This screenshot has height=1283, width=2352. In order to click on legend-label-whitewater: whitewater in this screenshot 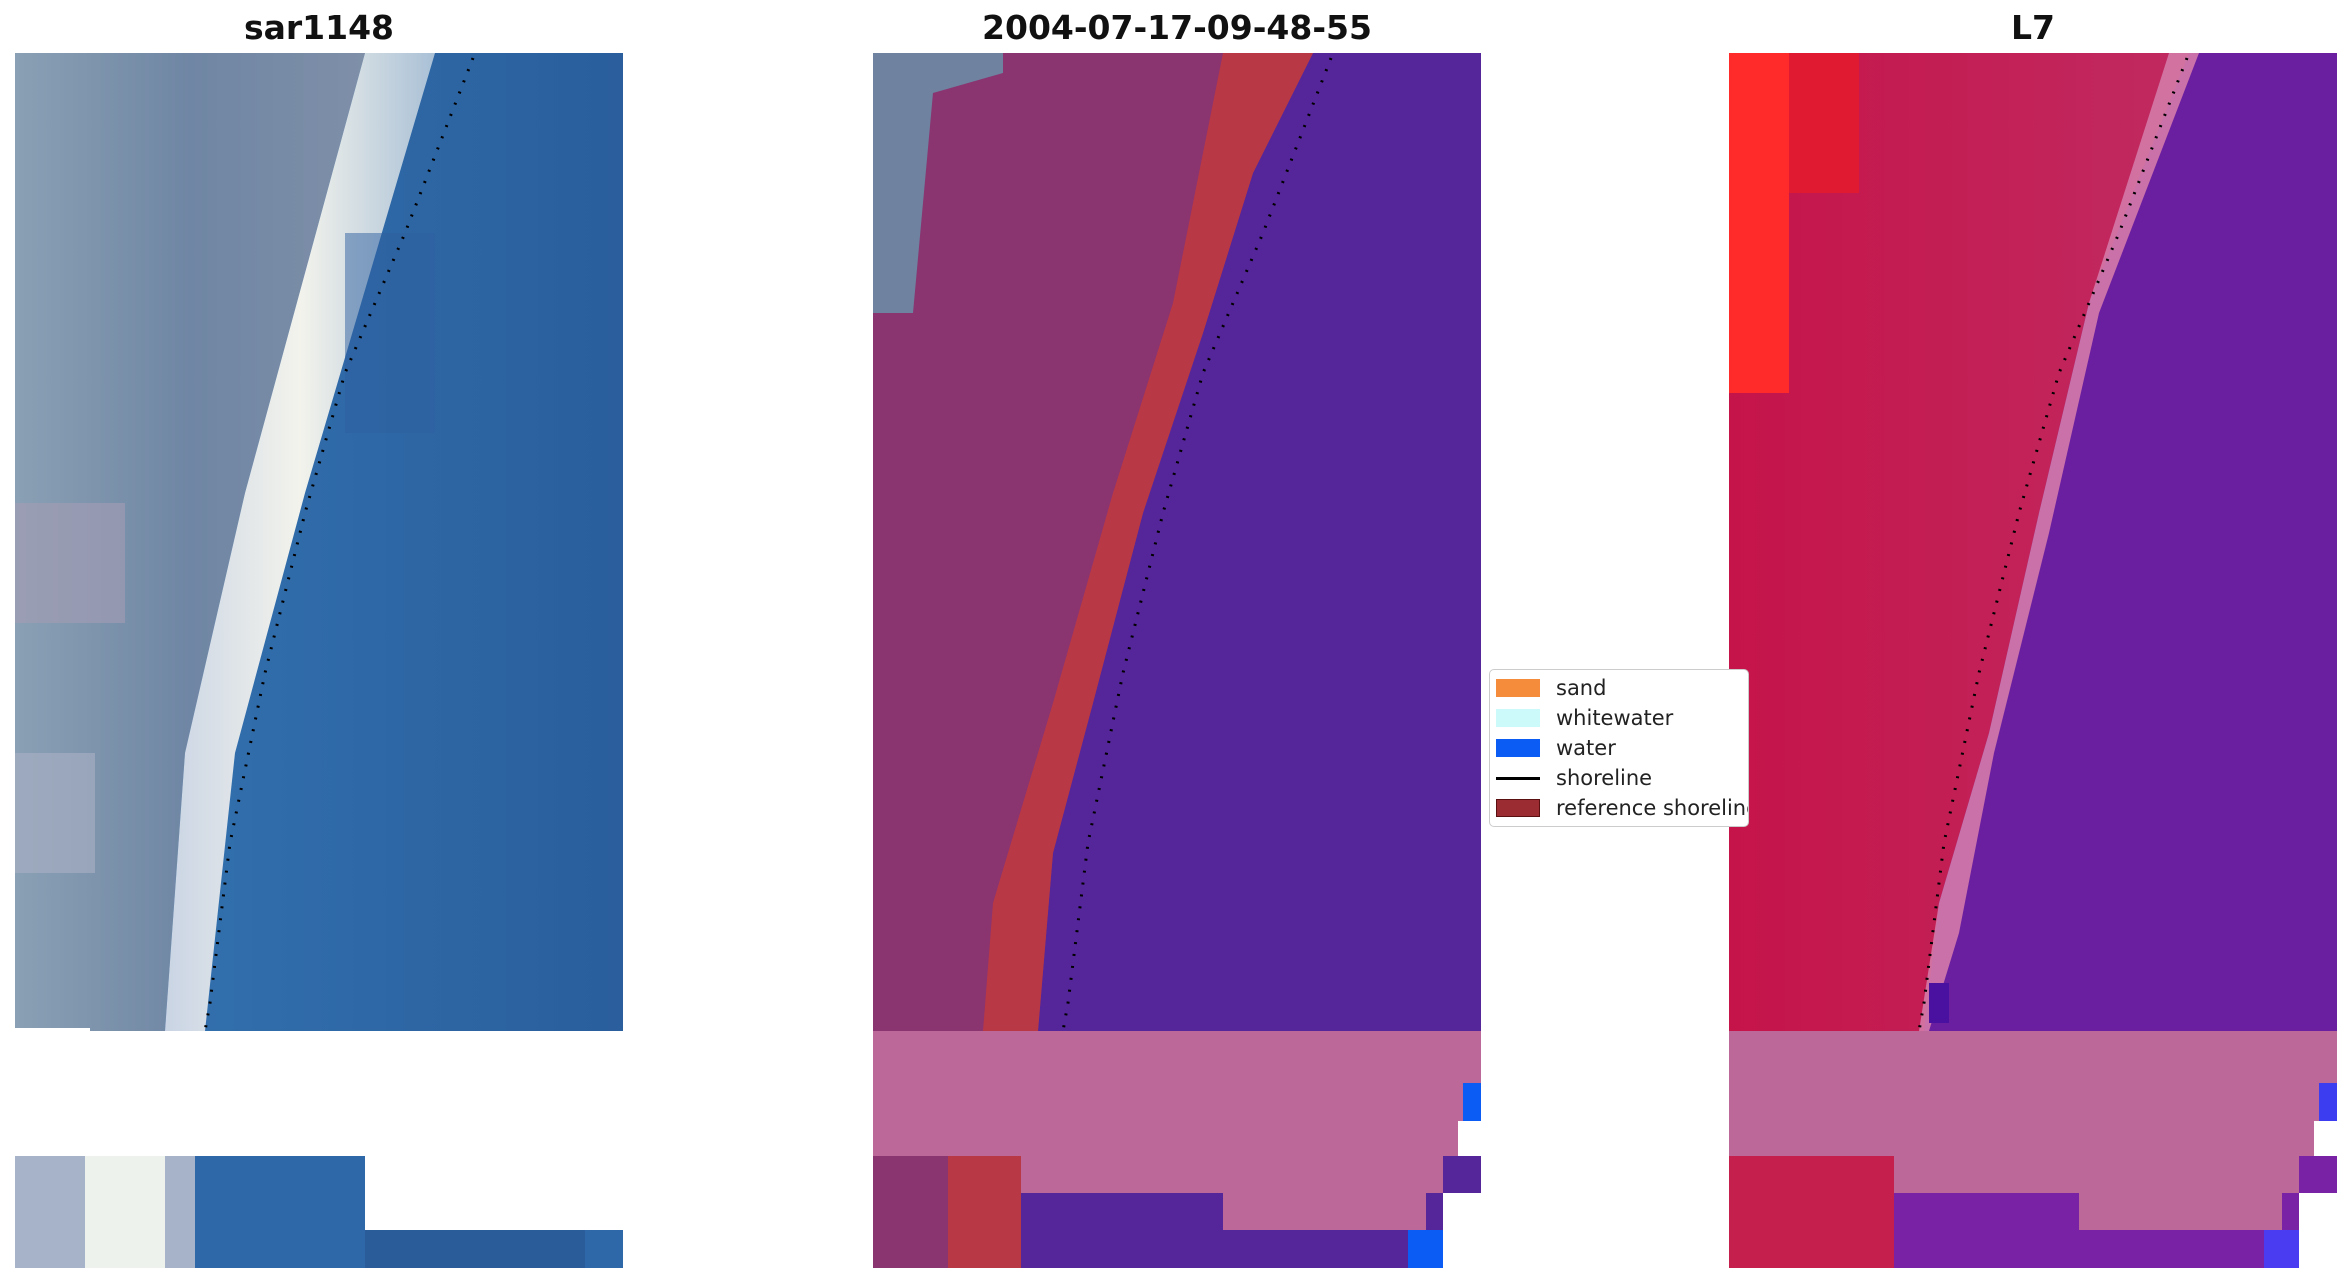, I will do `click(1615, 718)`.